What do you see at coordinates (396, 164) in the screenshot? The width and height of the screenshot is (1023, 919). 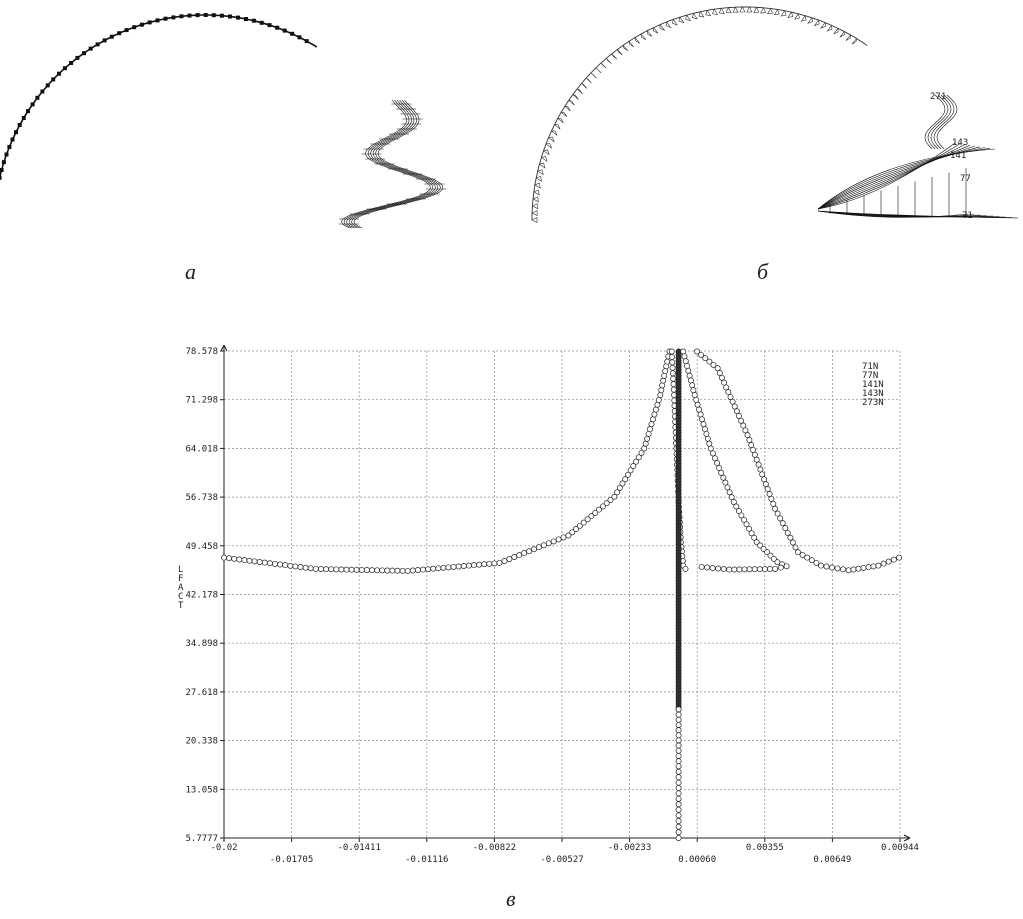 I see `panel-a-mesh-line` at bounding box center [396, 164].